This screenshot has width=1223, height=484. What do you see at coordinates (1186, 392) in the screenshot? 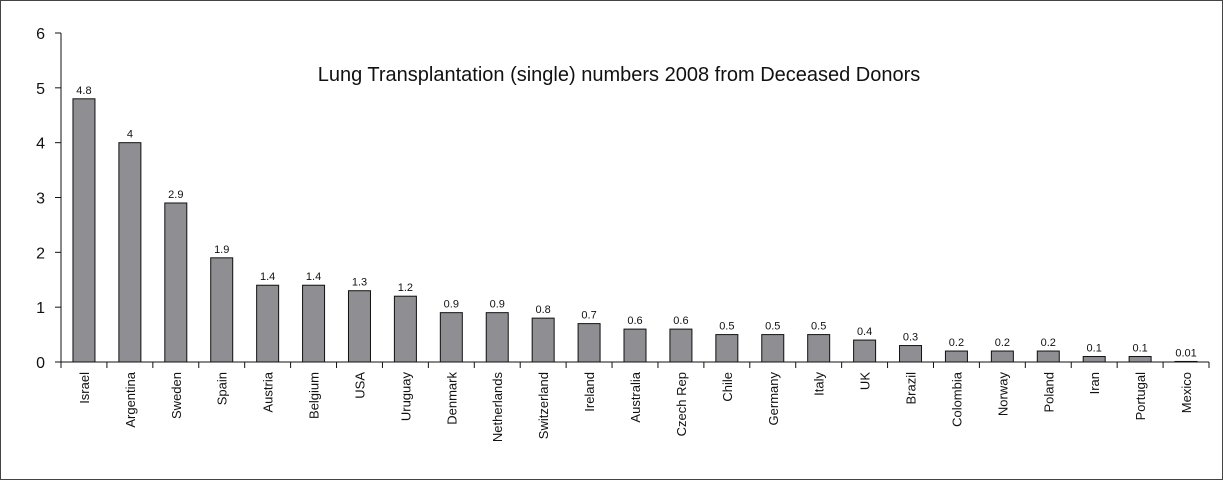
I see `x-tick-label: Mexico` at bounding box center [1186, 392].